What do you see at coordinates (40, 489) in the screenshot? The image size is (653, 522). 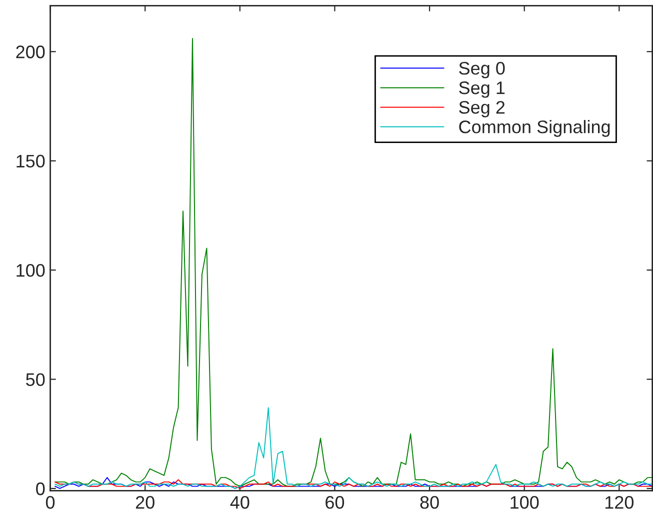 I see `y-tick-label: 0` at bounding box center [40, 489].